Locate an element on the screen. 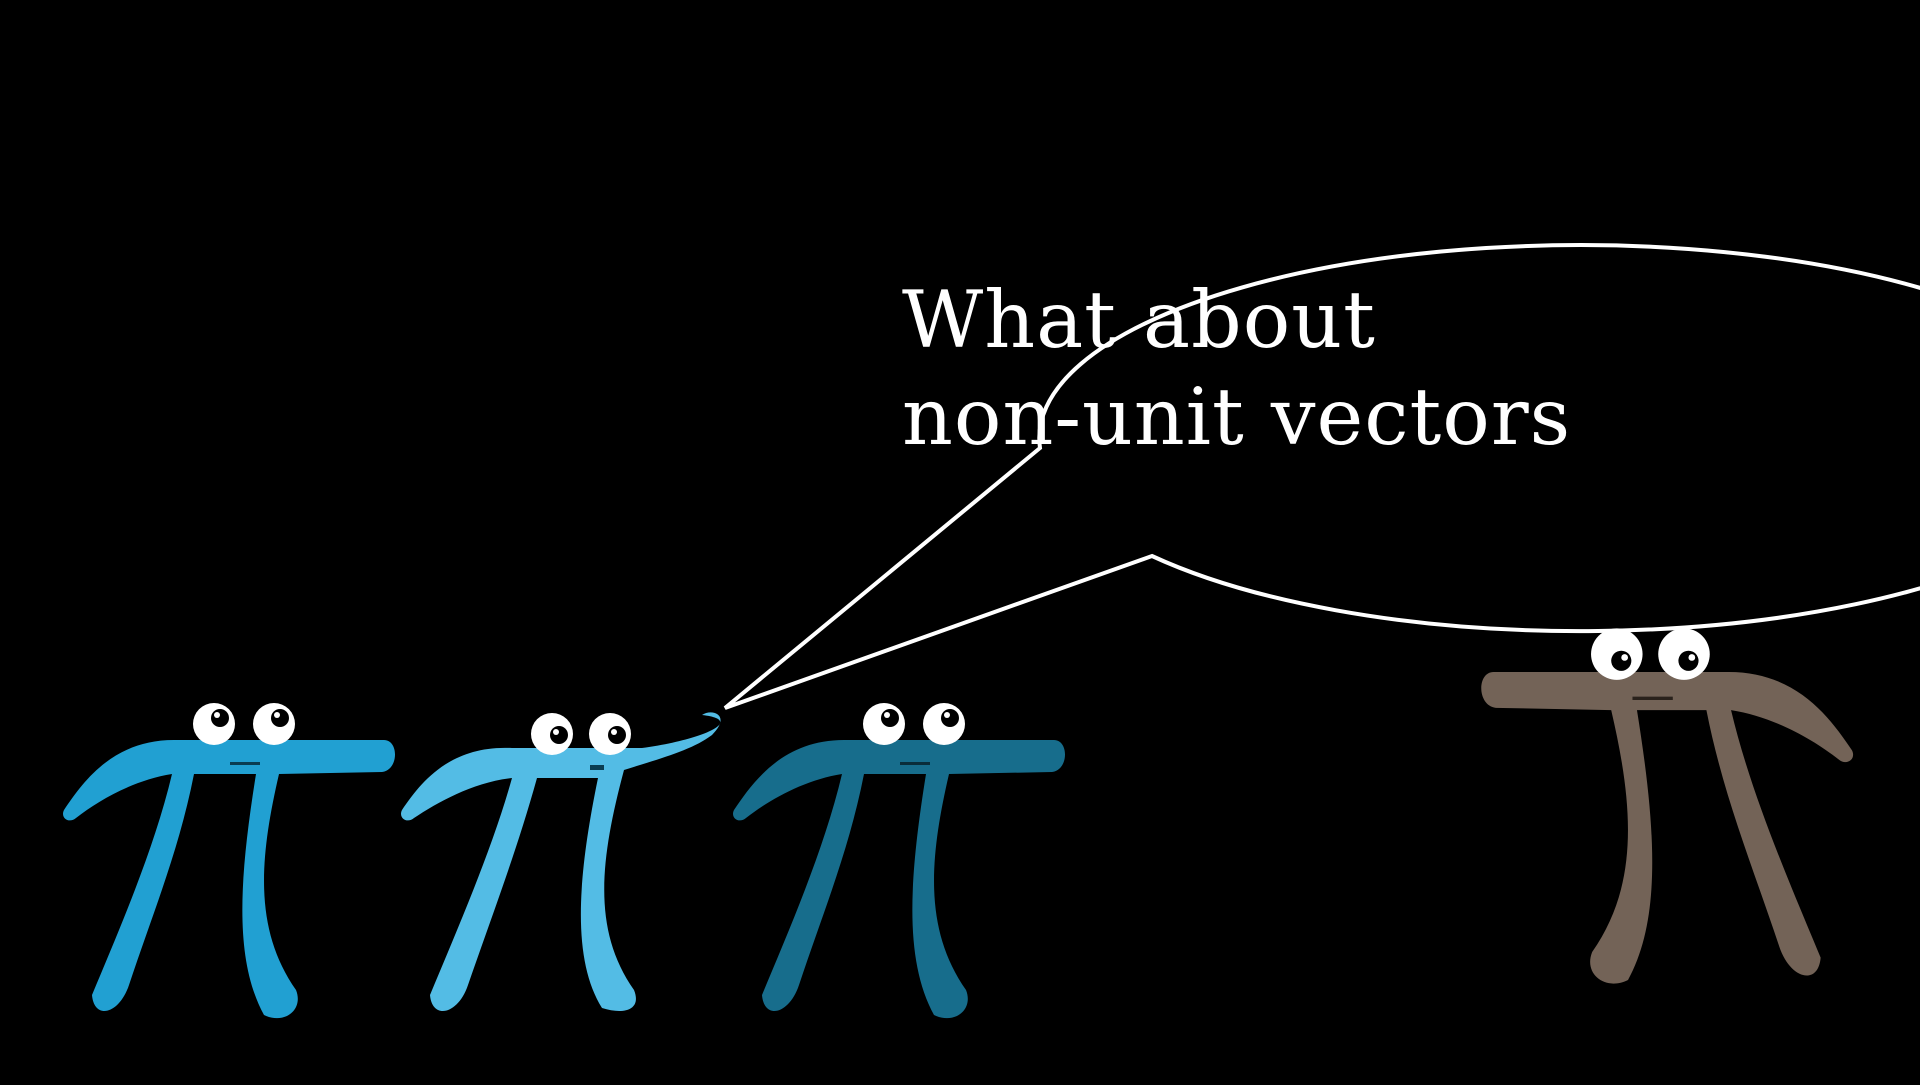 The image size is (1920, 1085). speech-line-1: What about is located at coordinates (1139, 320).